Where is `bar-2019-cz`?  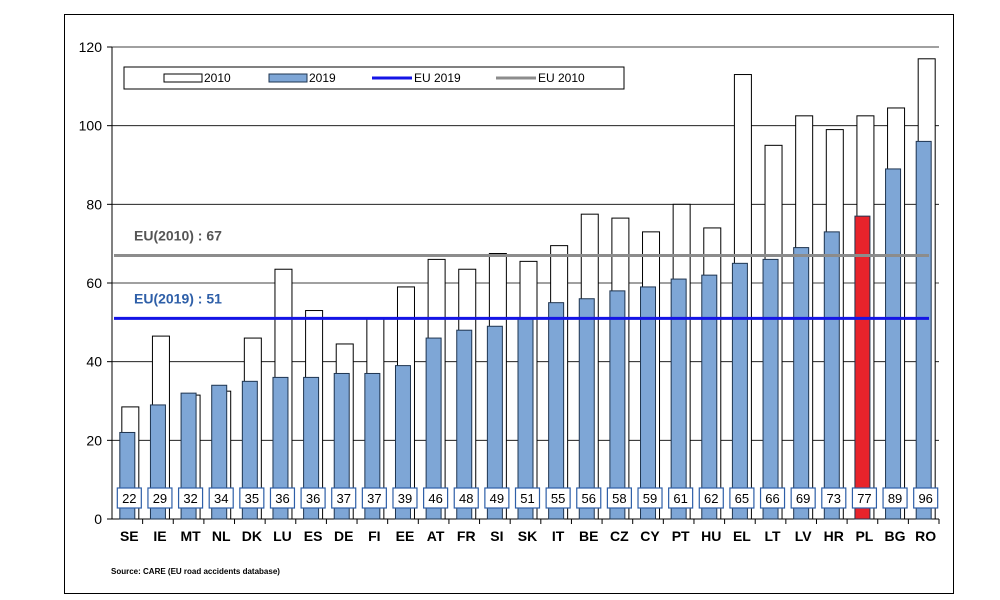 bar-2019-cz is located at coordinates (617, 405).